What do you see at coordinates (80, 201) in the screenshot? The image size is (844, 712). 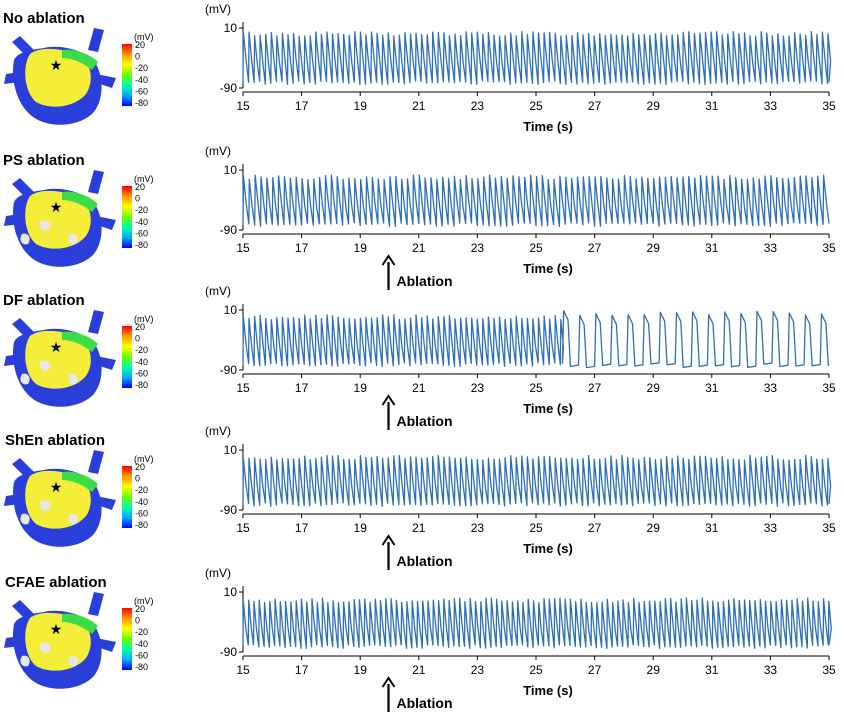 I see `activation-edge` at bounding box center [80, 201].